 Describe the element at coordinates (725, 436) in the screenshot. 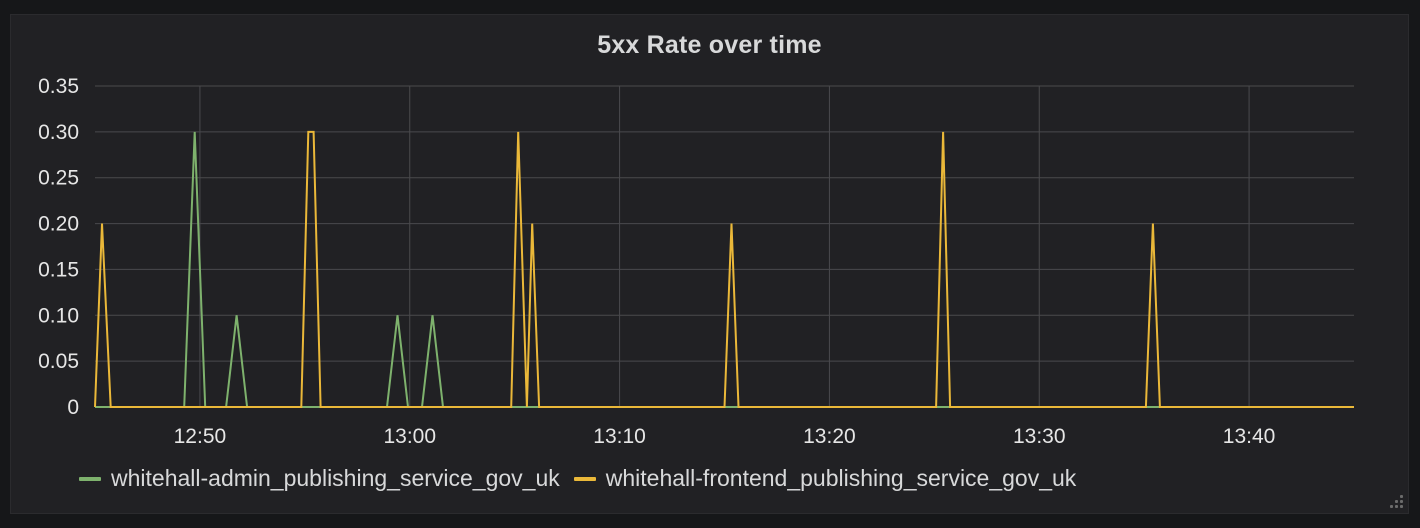

I see `x-axis-ticks: 12:50 13:00 13:10 13:20 13:30 13:40` at that location.